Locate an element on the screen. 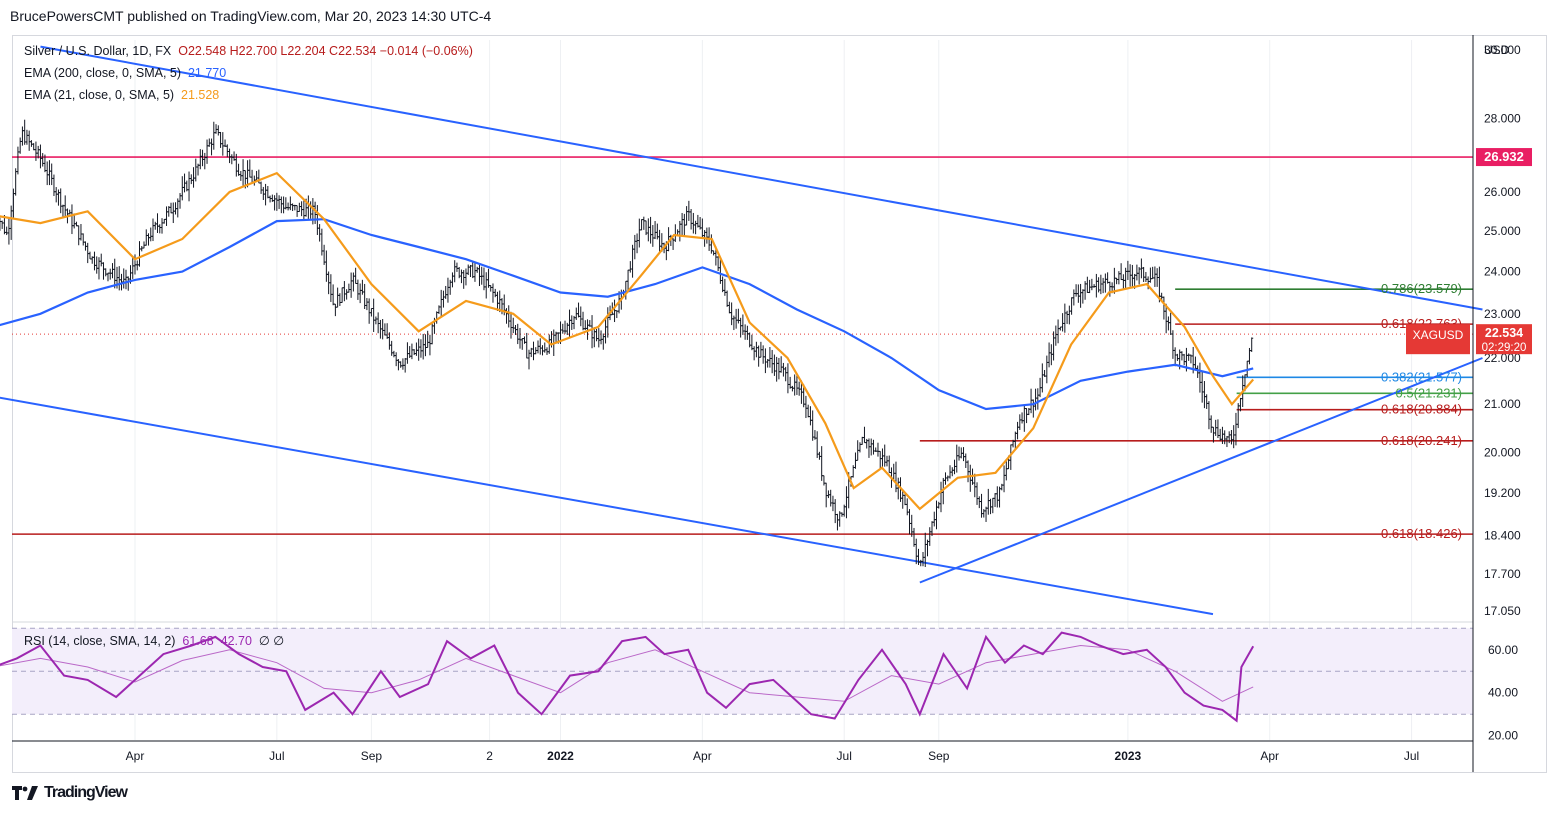  rsi-lines is located at coordinates (627, 677).